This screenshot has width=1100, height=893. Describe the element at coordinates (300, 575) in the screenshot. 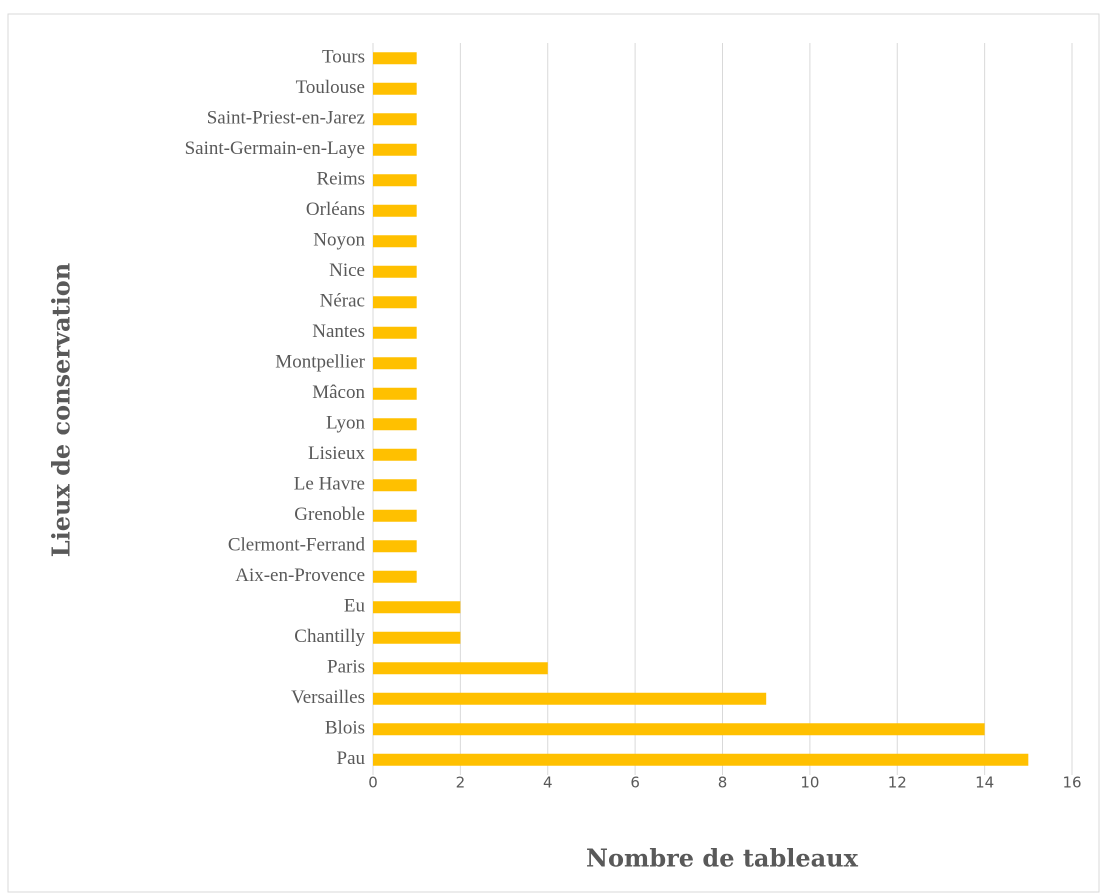

I see `y-tick-label: Aix-en-Provence` at that location.